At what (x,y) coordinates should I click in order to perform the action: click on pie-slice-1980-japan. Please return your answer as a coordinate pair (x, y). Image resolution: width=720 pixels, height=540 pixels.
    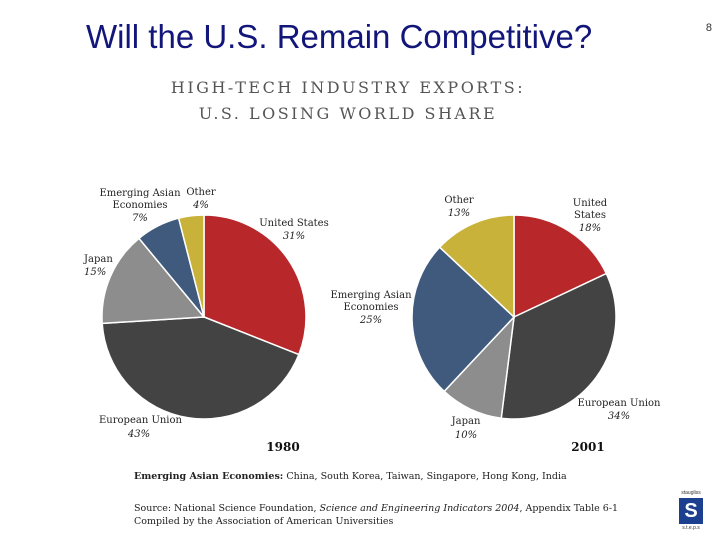
    Looking at the image, I should click on (153, 281).